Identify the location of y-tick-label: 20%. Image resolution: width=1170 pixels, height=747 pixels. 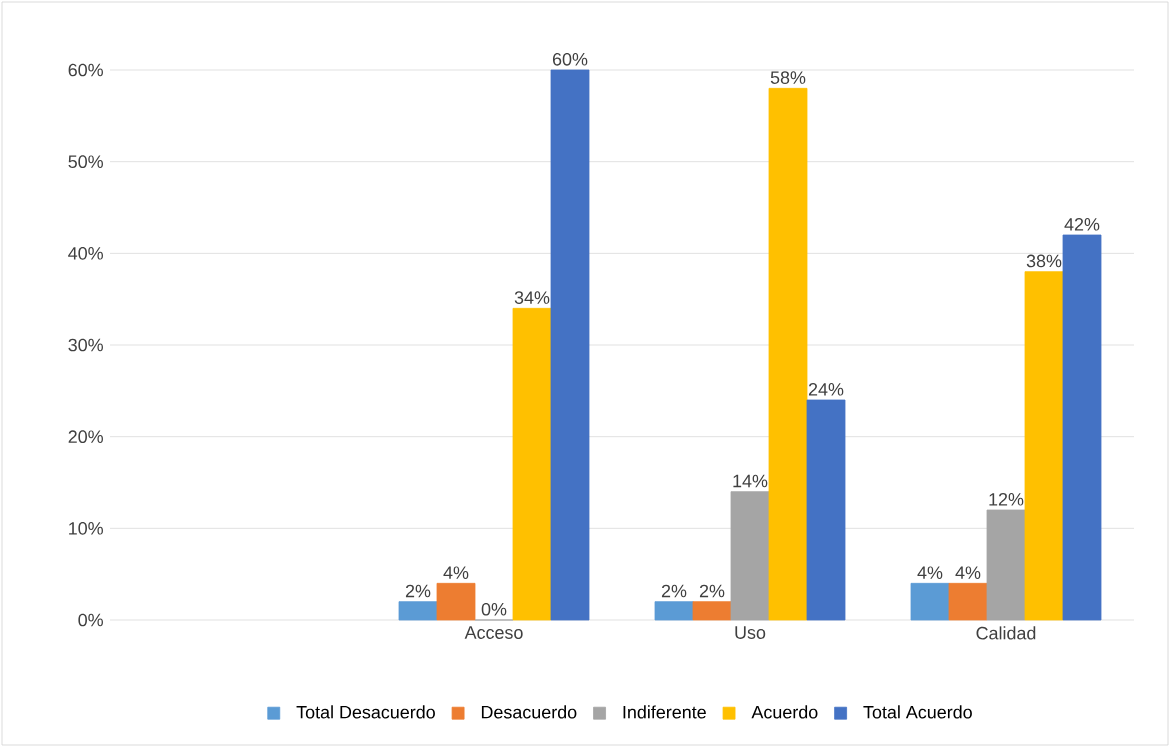
(85, 437).